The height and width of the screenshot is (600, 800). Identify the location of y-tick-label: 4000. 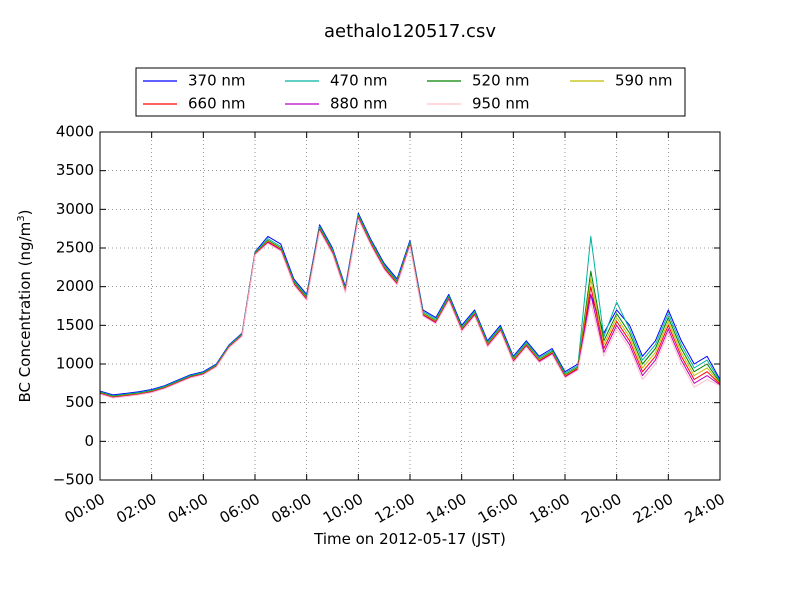
(75, 132).